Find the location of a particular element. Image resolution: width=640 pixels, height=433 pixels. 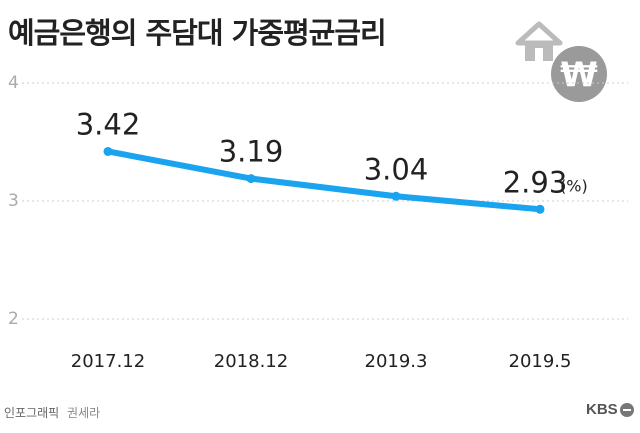

data-label: 3.04 is located at coordinates (396, 169).